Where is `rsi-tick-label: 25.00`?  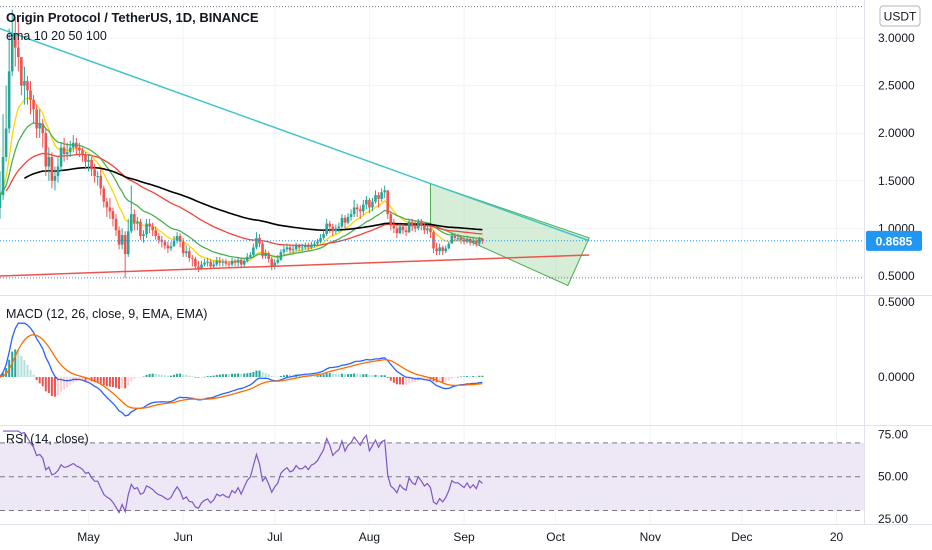
rsi-tick-label: 25.00 is located at coordinates (893, 519).